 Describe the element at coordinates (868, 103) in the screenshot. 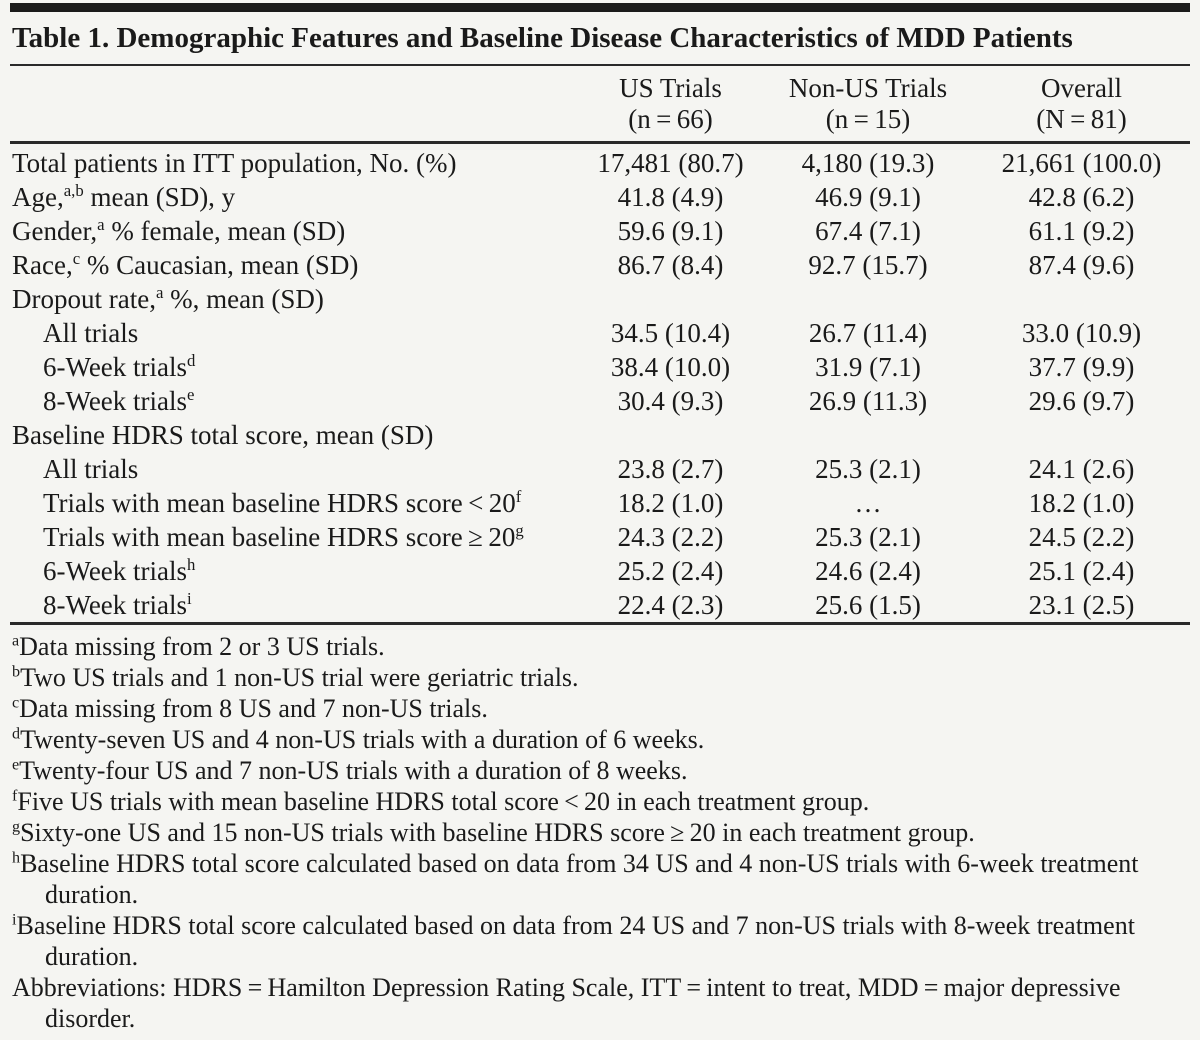

I see `column-header-non-us-trials: Non-US Trials (n = 15)` at that location.